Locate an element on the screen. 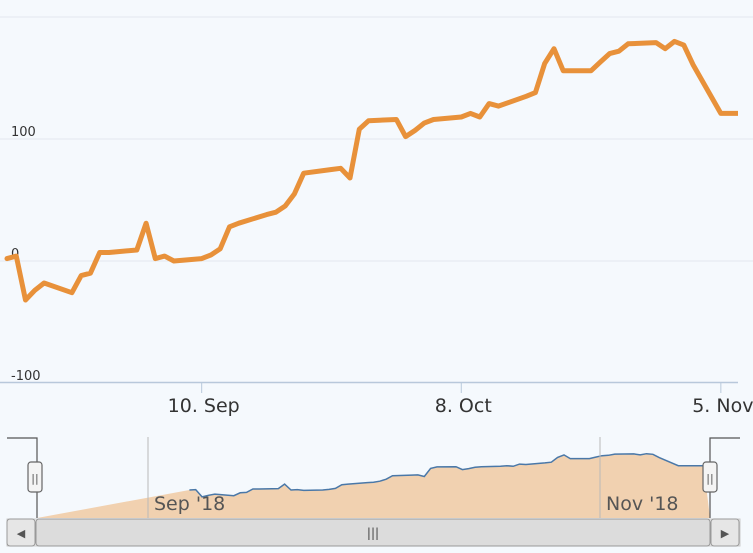 The width and height of the screenshot is (753, 553). chevron-left-icon: ◀ is located at coordinates (21, 533).